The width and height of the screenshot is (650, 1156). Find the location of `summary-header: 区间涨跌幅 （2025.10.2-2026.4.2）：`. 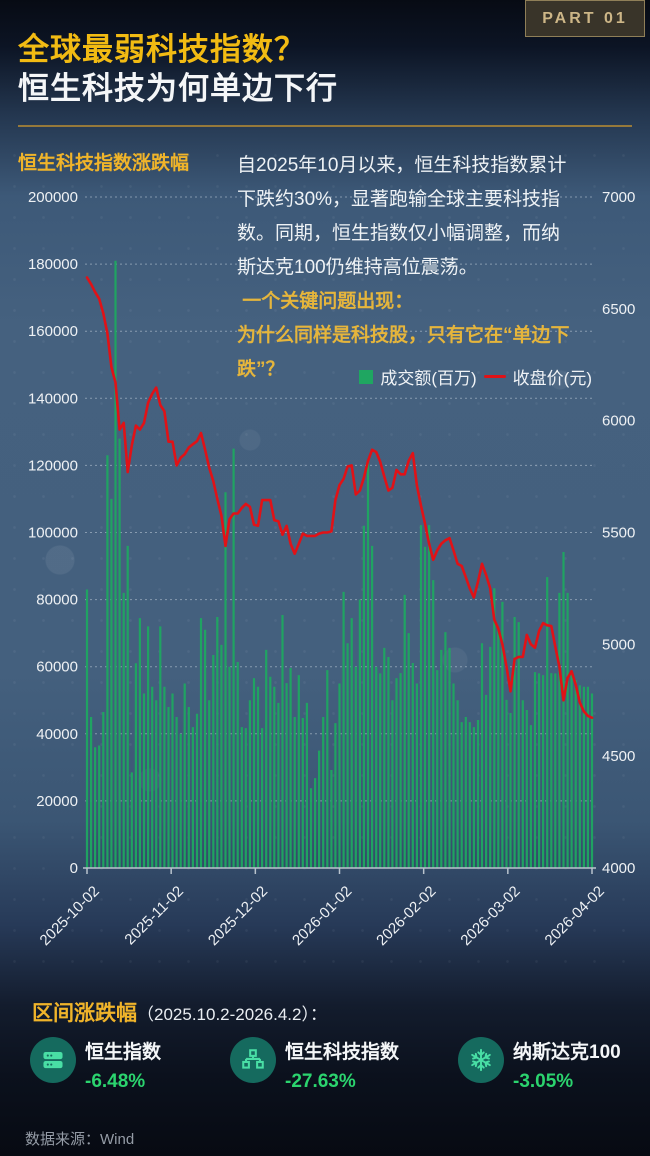

summary-header: 区间涨跌幅 （2025.10.2-2026.4.2）： is located at coordinates (179, 1012).